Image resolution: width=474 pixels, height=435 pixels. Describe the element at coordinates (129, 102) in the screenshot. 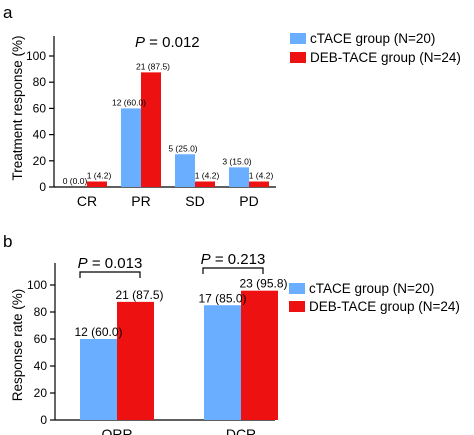

I see `panel-a-data-label-pr-s0: 12 (60.0)` at that location.